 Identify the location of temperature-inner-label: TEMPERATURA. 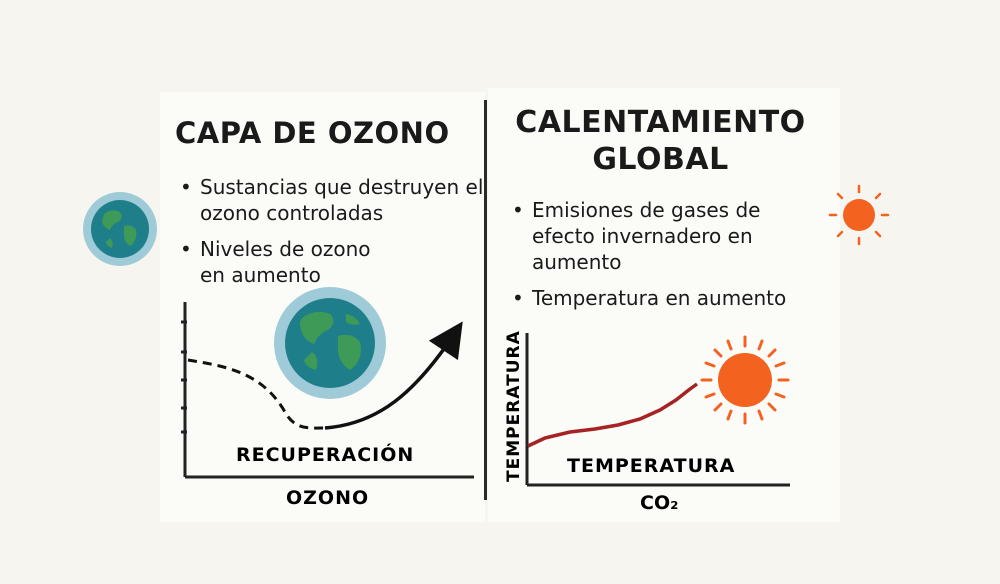
(651, 466).